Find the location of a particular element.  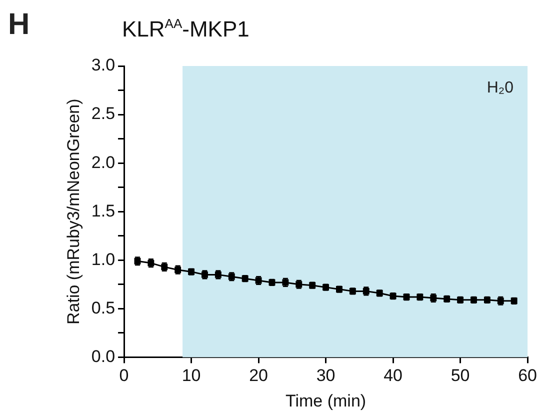

y-axis-title: Ratio (mRuby3/mNeonGreen) is located at coordinates (73, 211).